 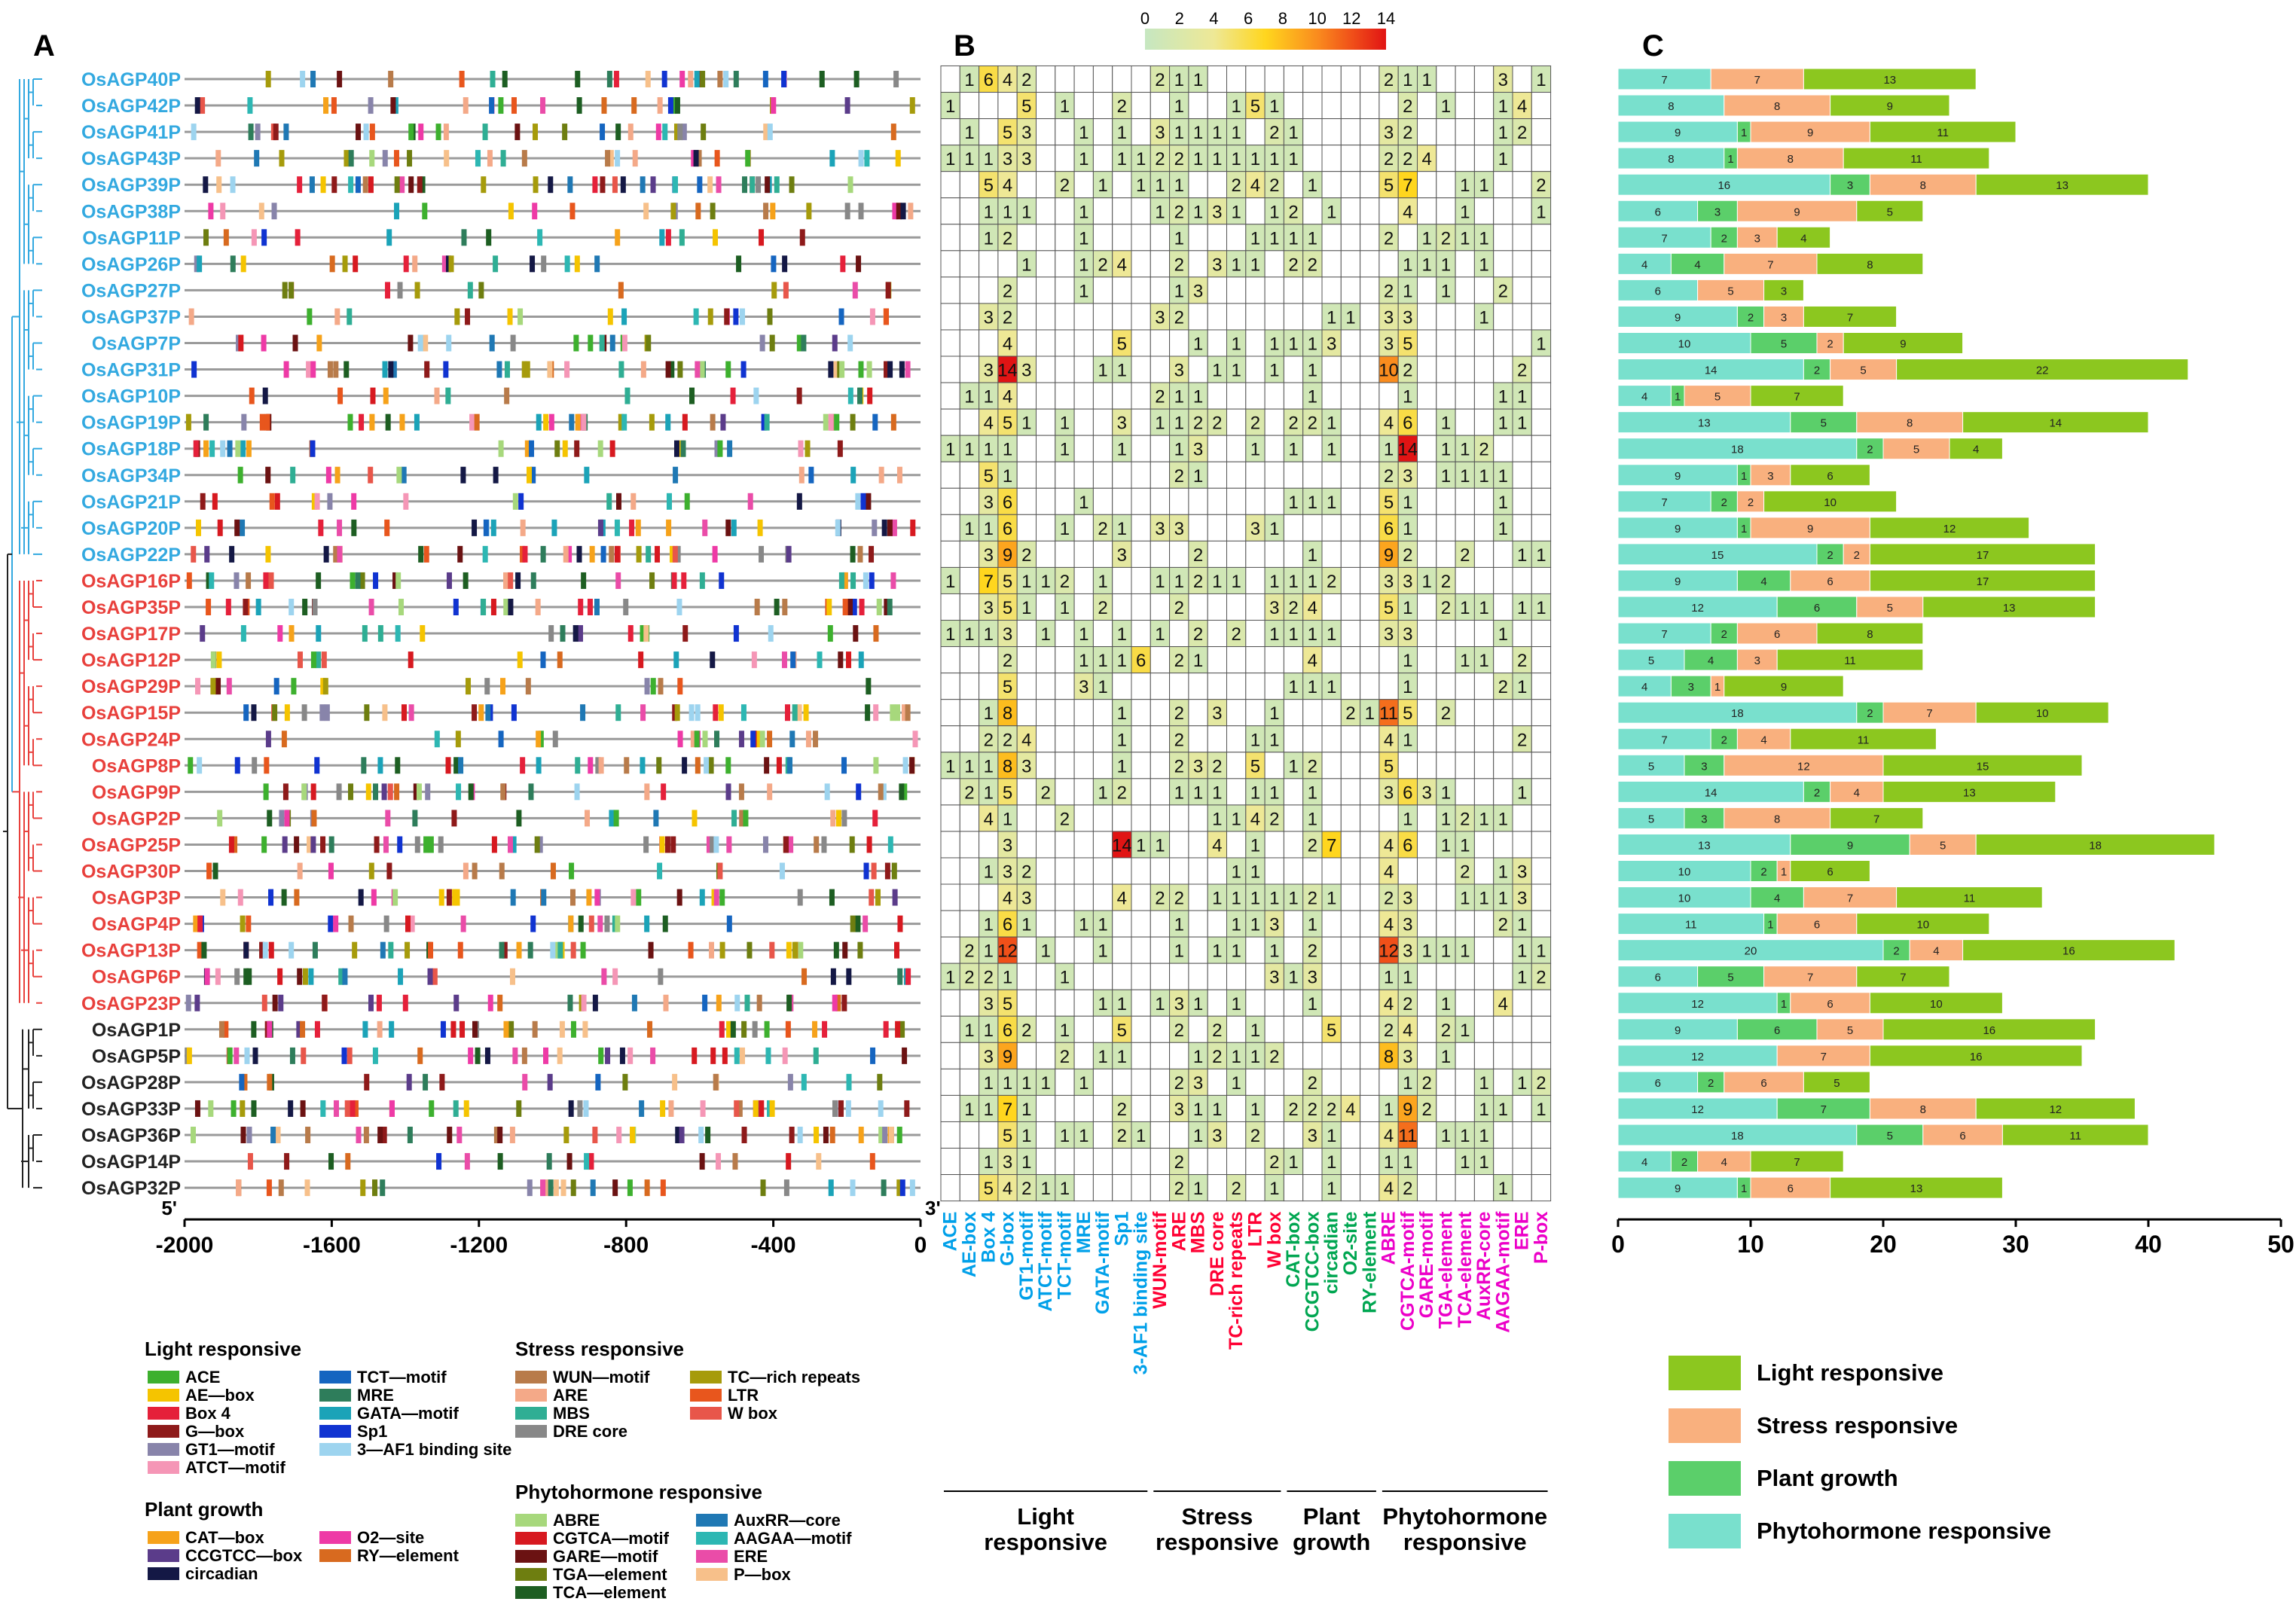 I want to click on heatmap-value: 2, so click(x=1389, y=80).